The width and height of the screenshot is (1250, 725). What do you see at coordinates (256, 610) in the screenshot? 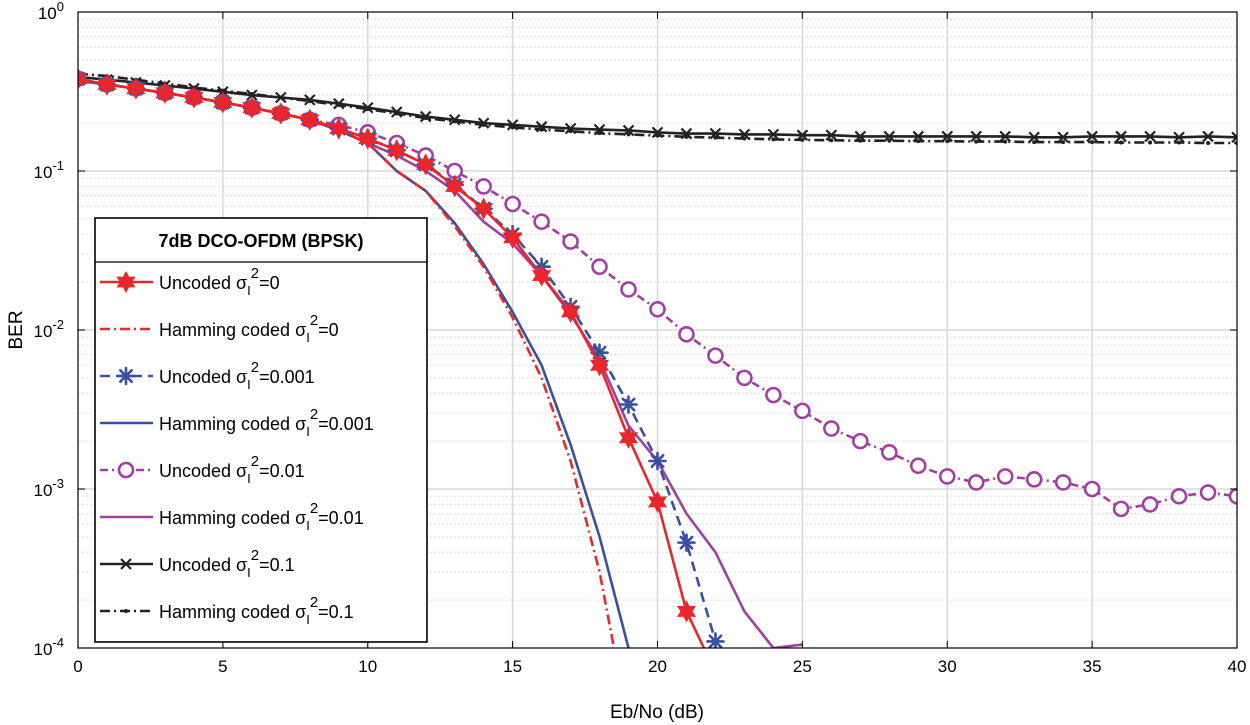
I see `legend-entry-label: Hamming coded σI2=0.1` at bounding box center [256, 610].